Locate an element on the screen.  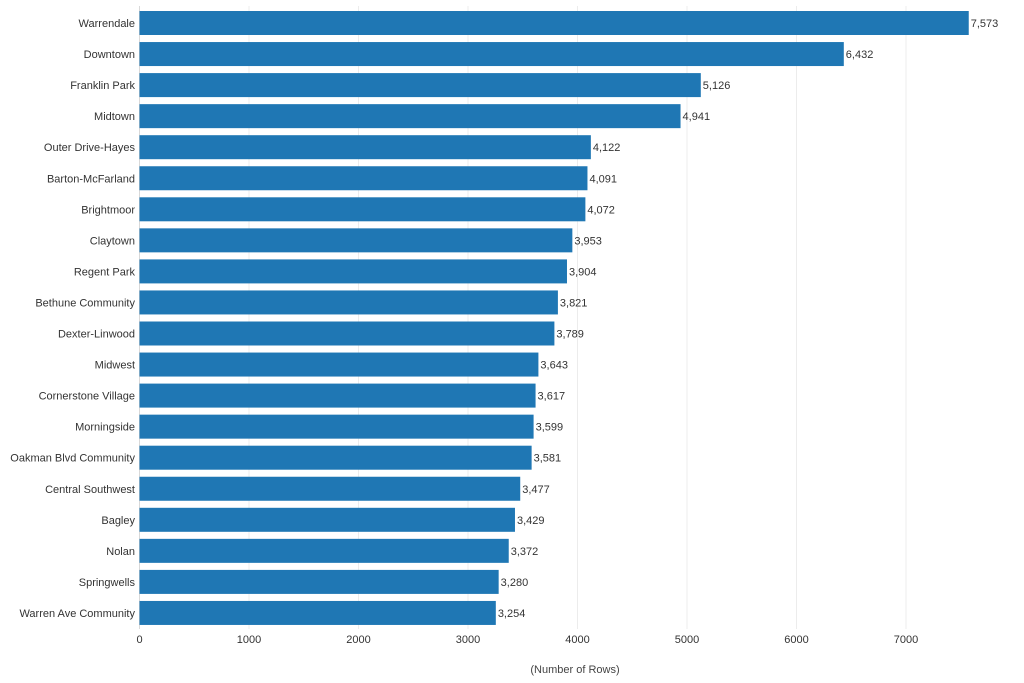
x-tick-label: 7000 is located at coordinates (906, 640).